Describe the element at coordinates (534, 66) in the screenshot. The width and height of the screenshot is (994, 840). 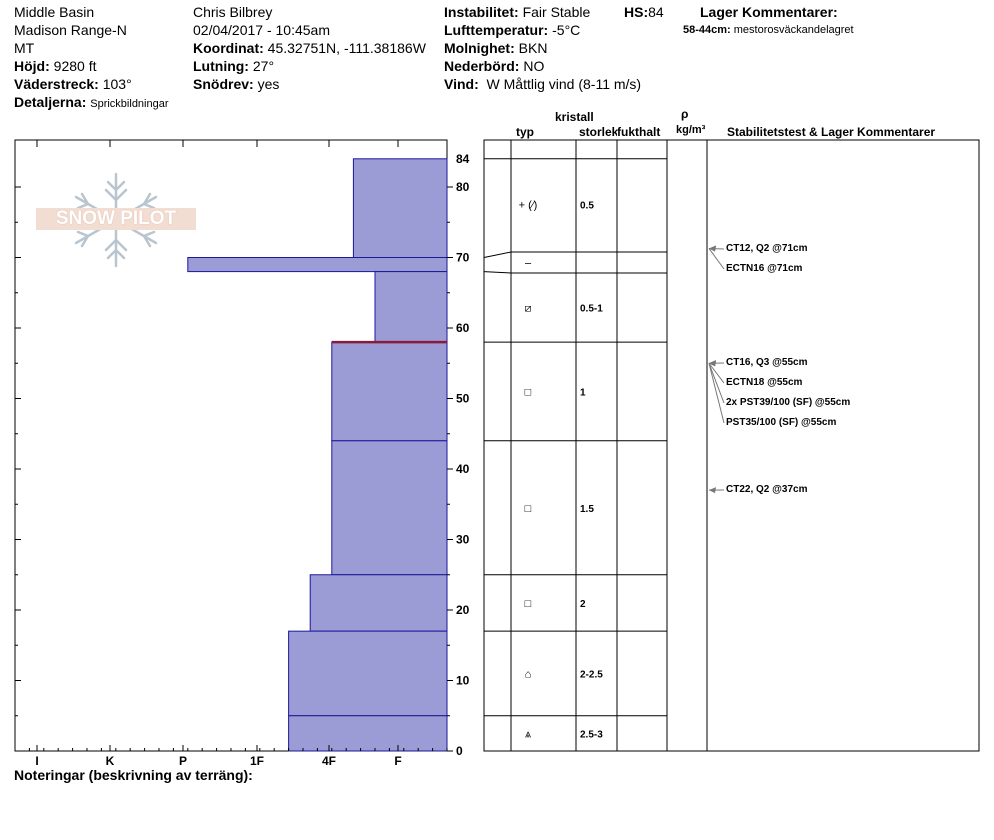
I see `precip-value: NO` at that location.